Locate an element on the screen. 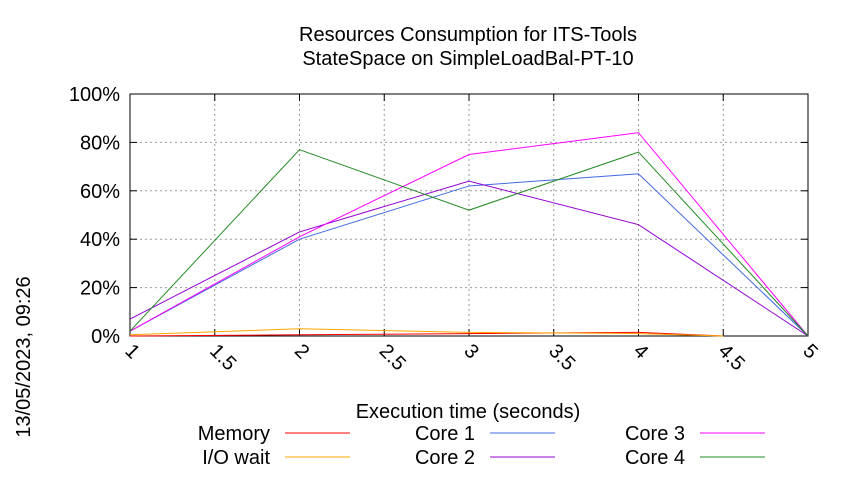 Image resolution: width=850 pixels, height=480 pixels. legend-label-core-2: Core 2 is located at coordinates (445, 458).